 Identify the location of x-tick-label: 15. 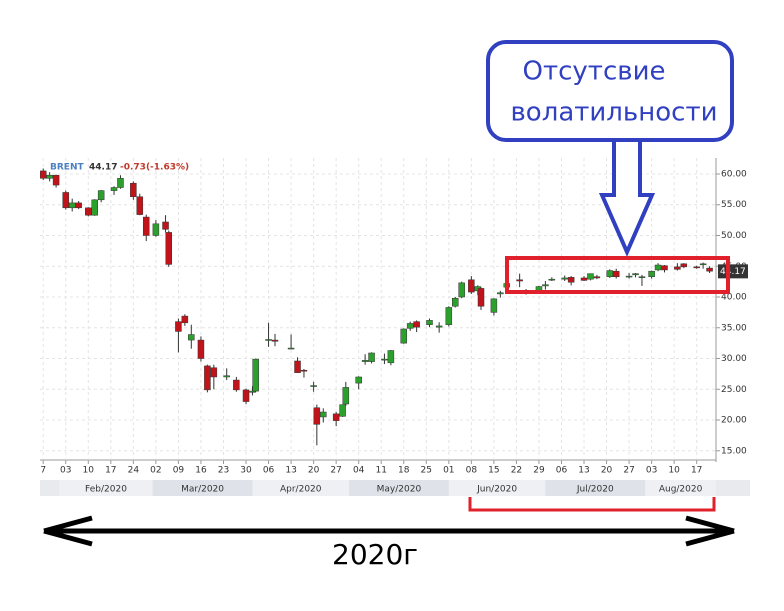
(493, 471).